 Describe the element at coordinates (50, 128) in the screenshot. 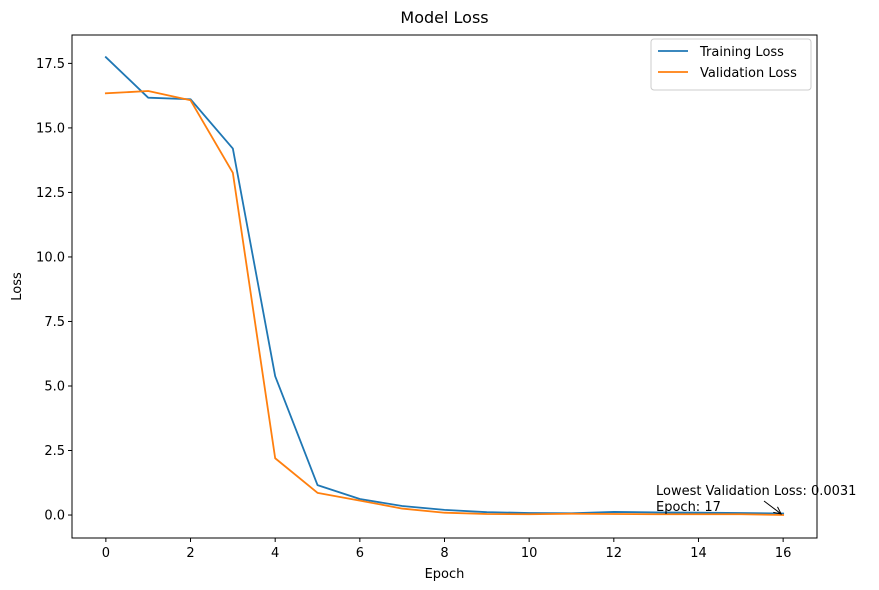

I see `y-tick-label: 15.0` at that location.